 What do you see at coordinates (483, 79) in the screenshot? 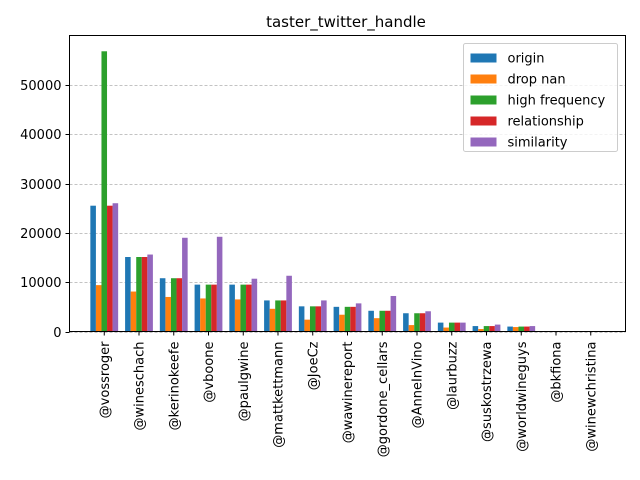
I see `legend-swatch-drop-nan` at bounding box center [483, 79].